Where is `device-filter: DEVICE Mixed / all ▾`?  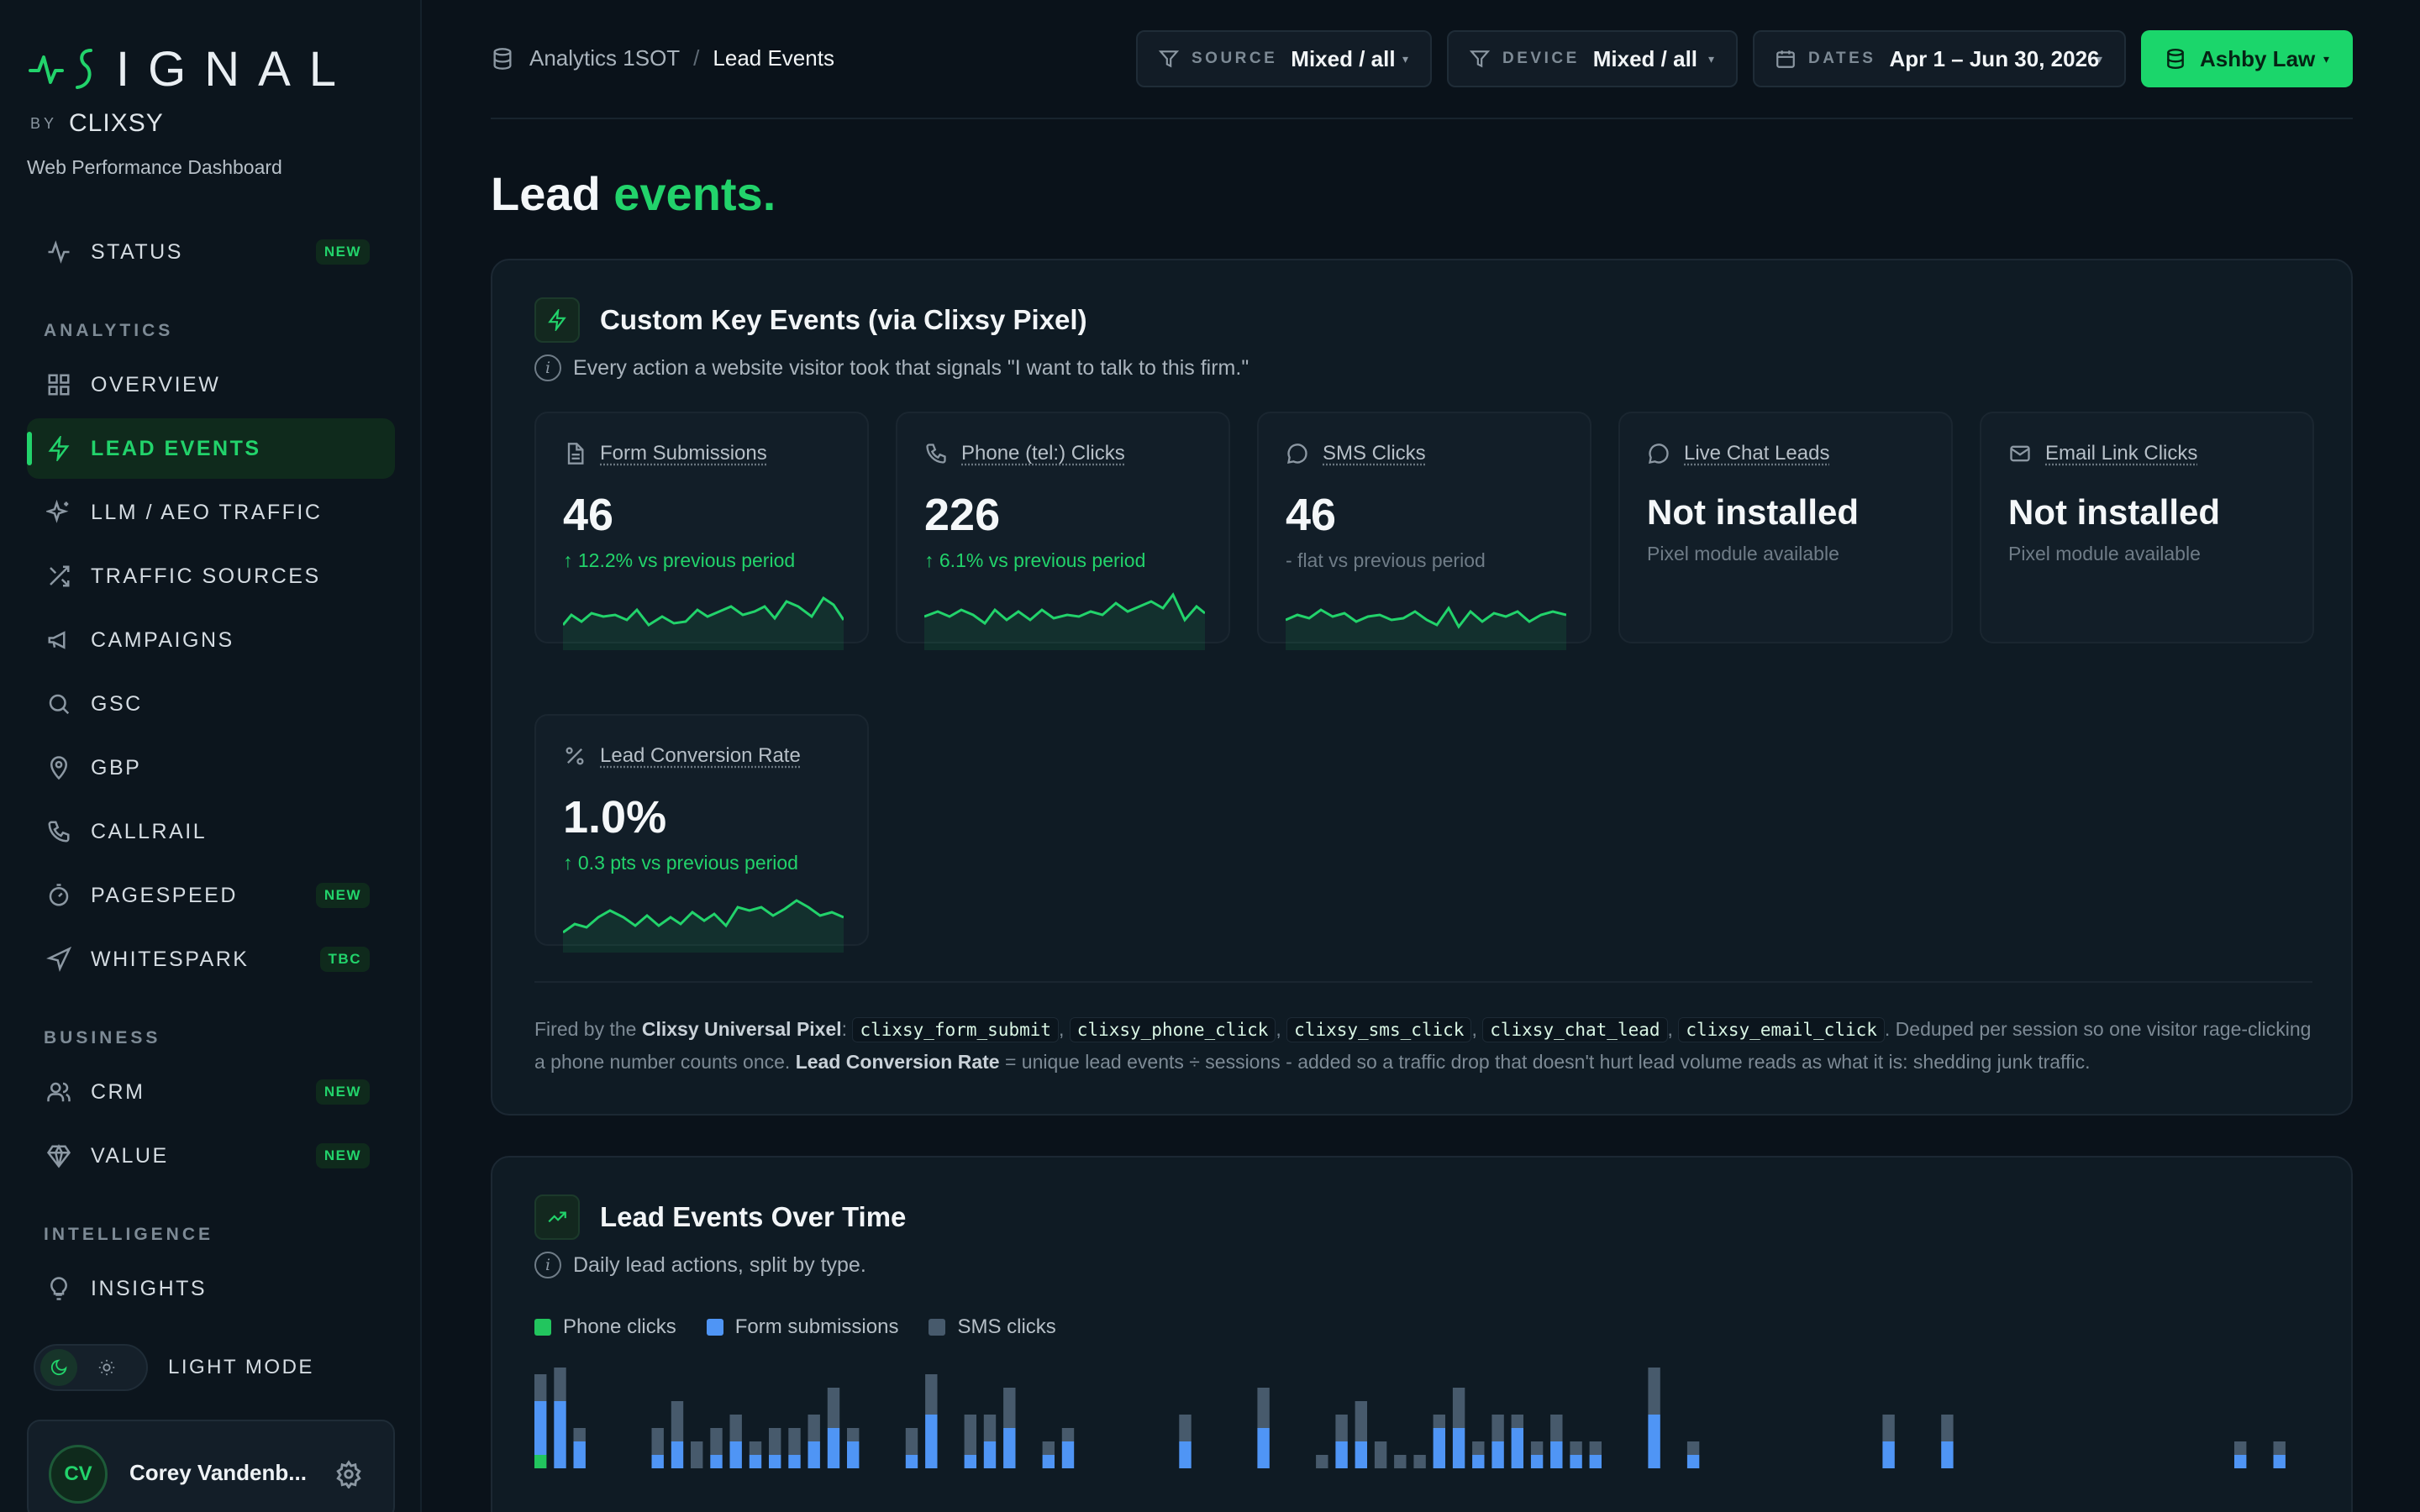
device-filter: DEVICE Mixed / all ▾ is located at coordinates (1592, 58).